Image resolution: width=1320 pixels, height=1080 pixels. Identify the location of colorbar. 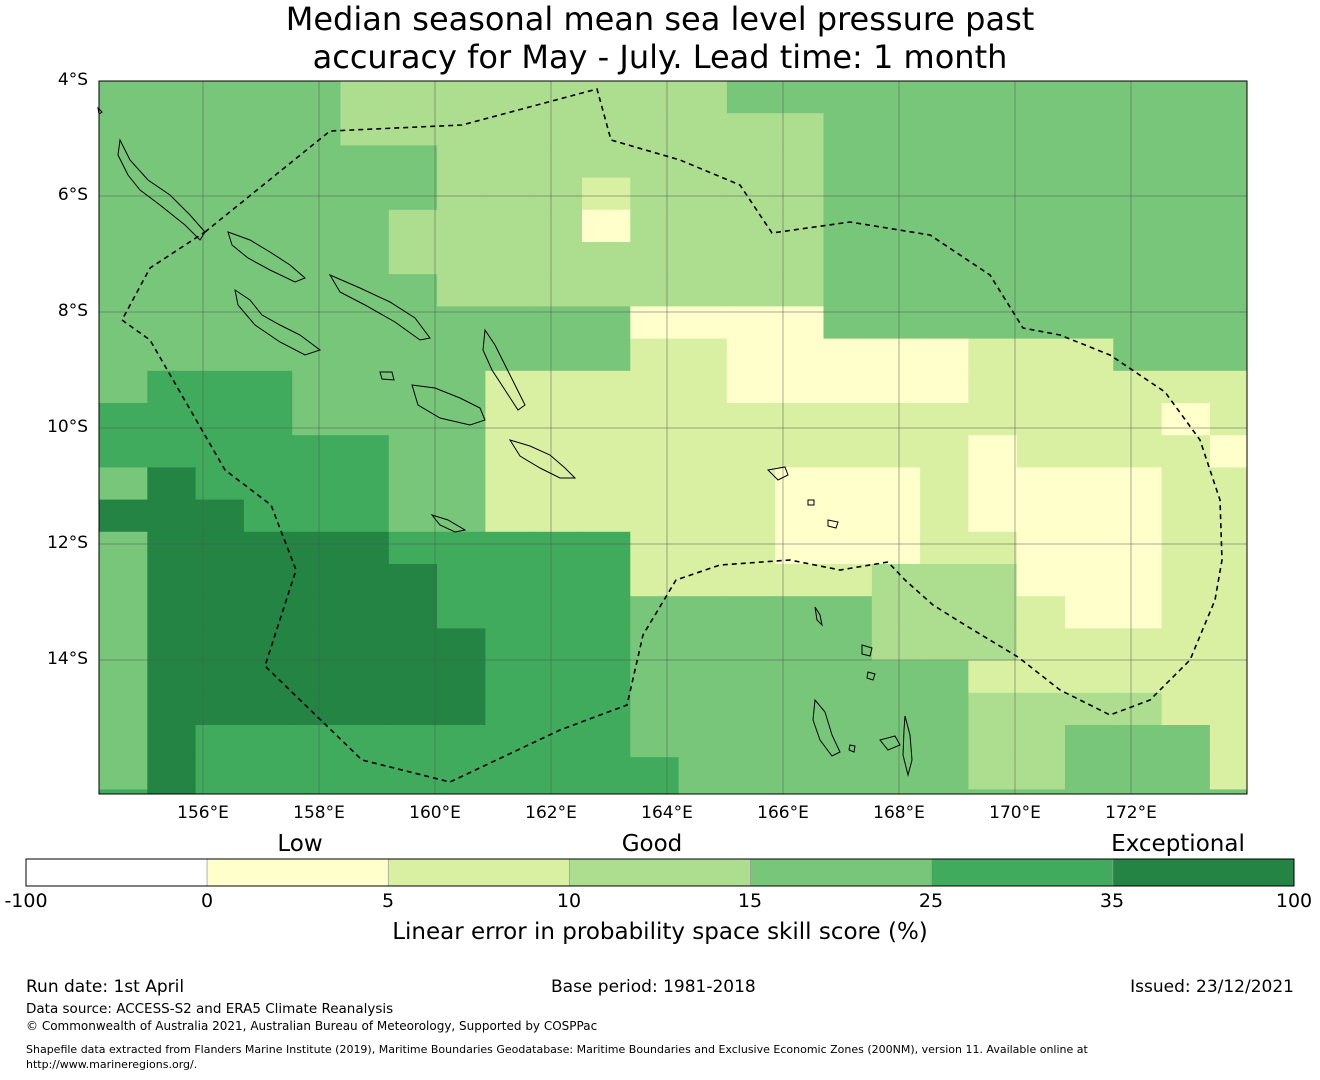
(660, 872).